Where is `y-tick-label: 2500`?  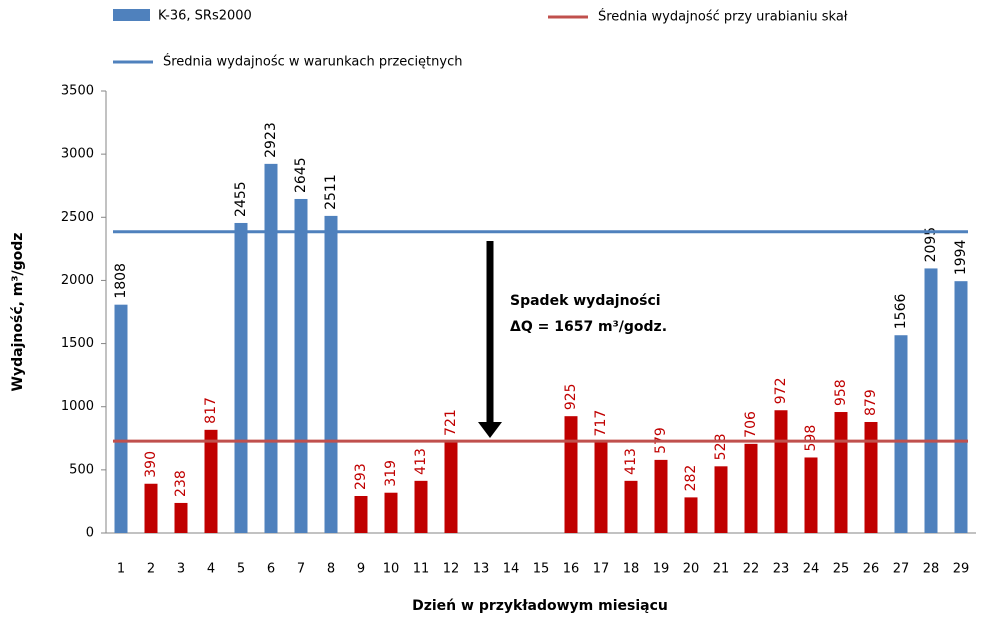 y-tick-label: 2500 is located at coordinates (77, 217).